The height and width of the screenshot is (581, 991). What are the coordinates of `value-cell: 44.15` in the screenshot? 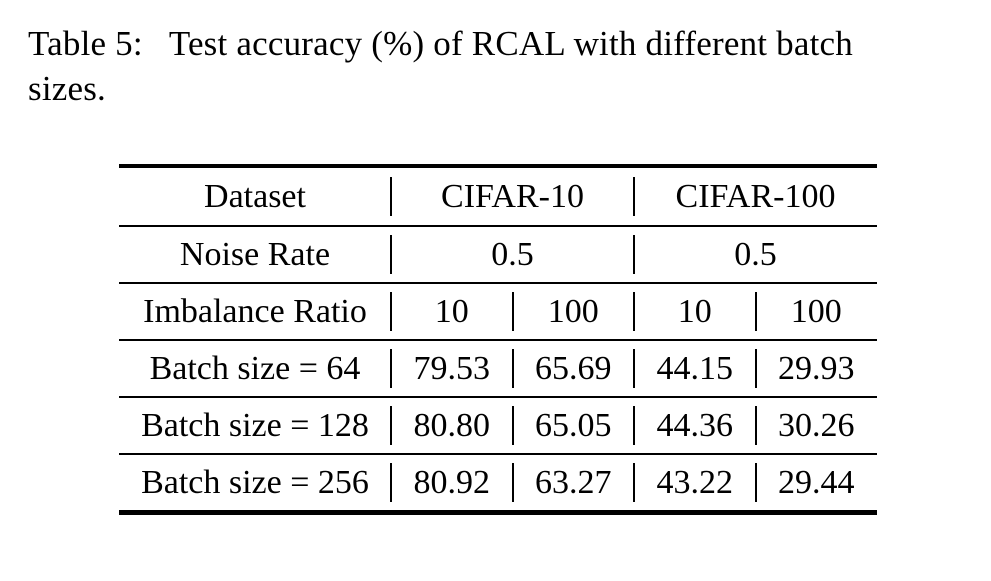 It's located at (694, 367).